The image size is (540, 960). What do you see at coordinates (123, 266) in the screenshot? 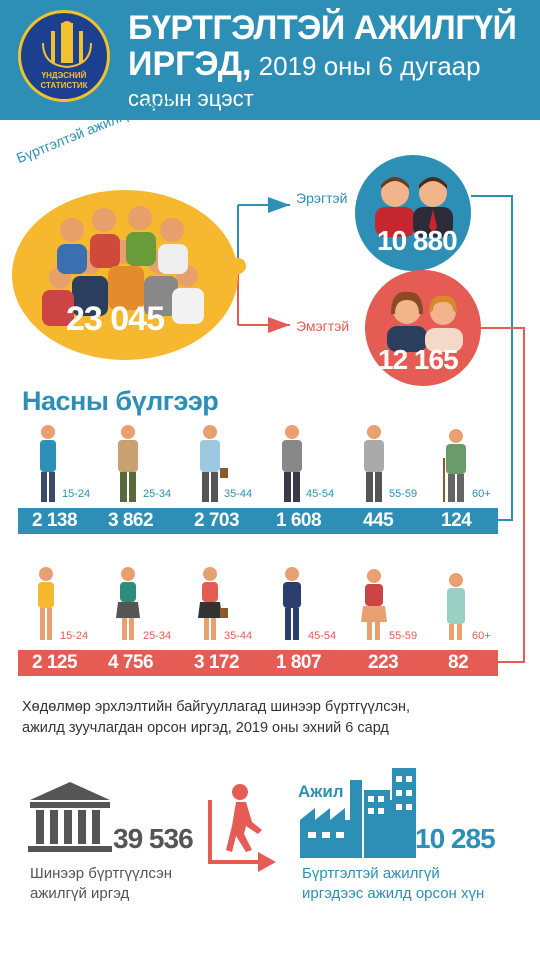
I see `crowd-illustration-icon` at bounding box center [123, 266].